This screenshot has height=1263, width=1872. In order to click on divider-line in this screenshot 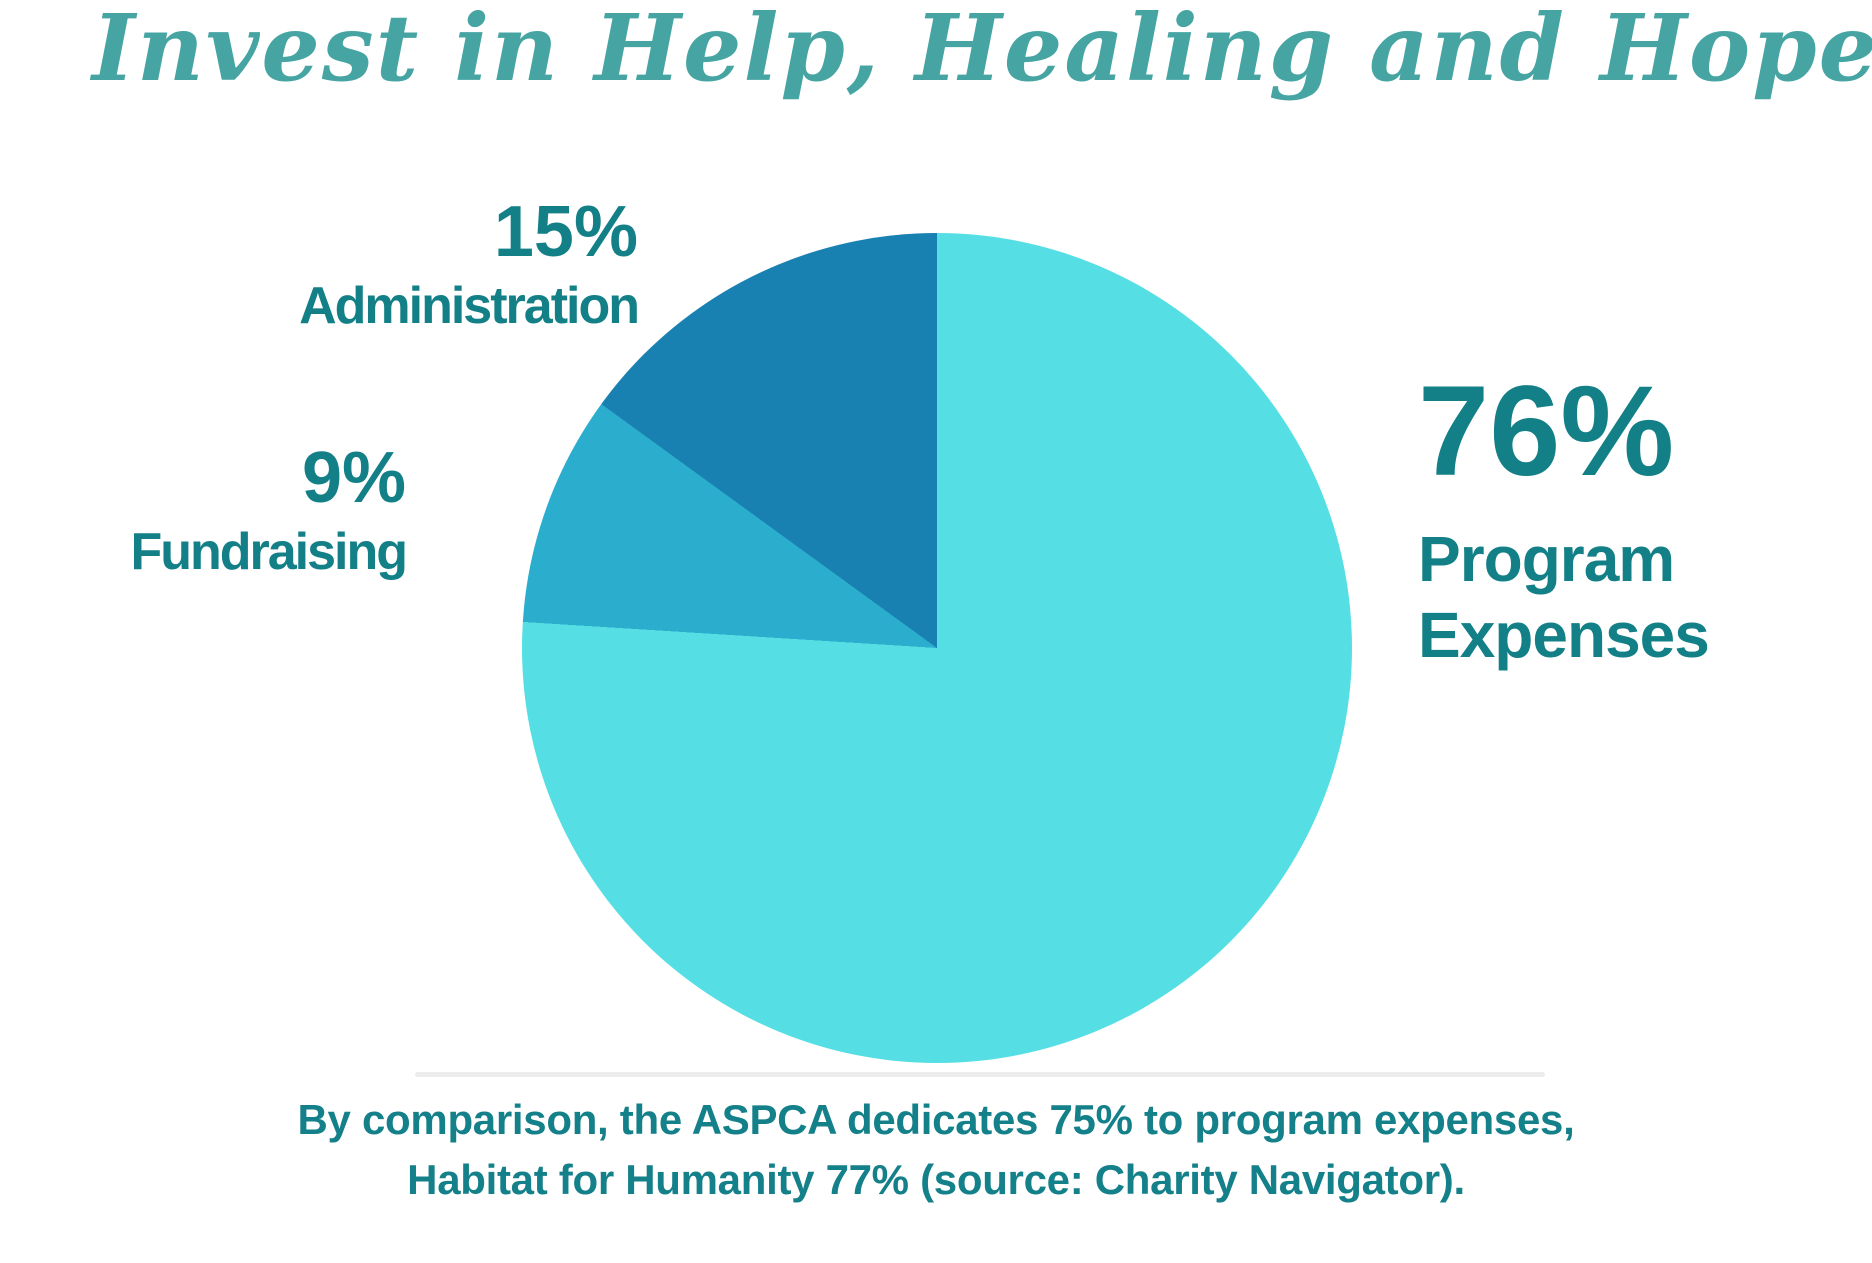, I will do `click(980, 1074)`.